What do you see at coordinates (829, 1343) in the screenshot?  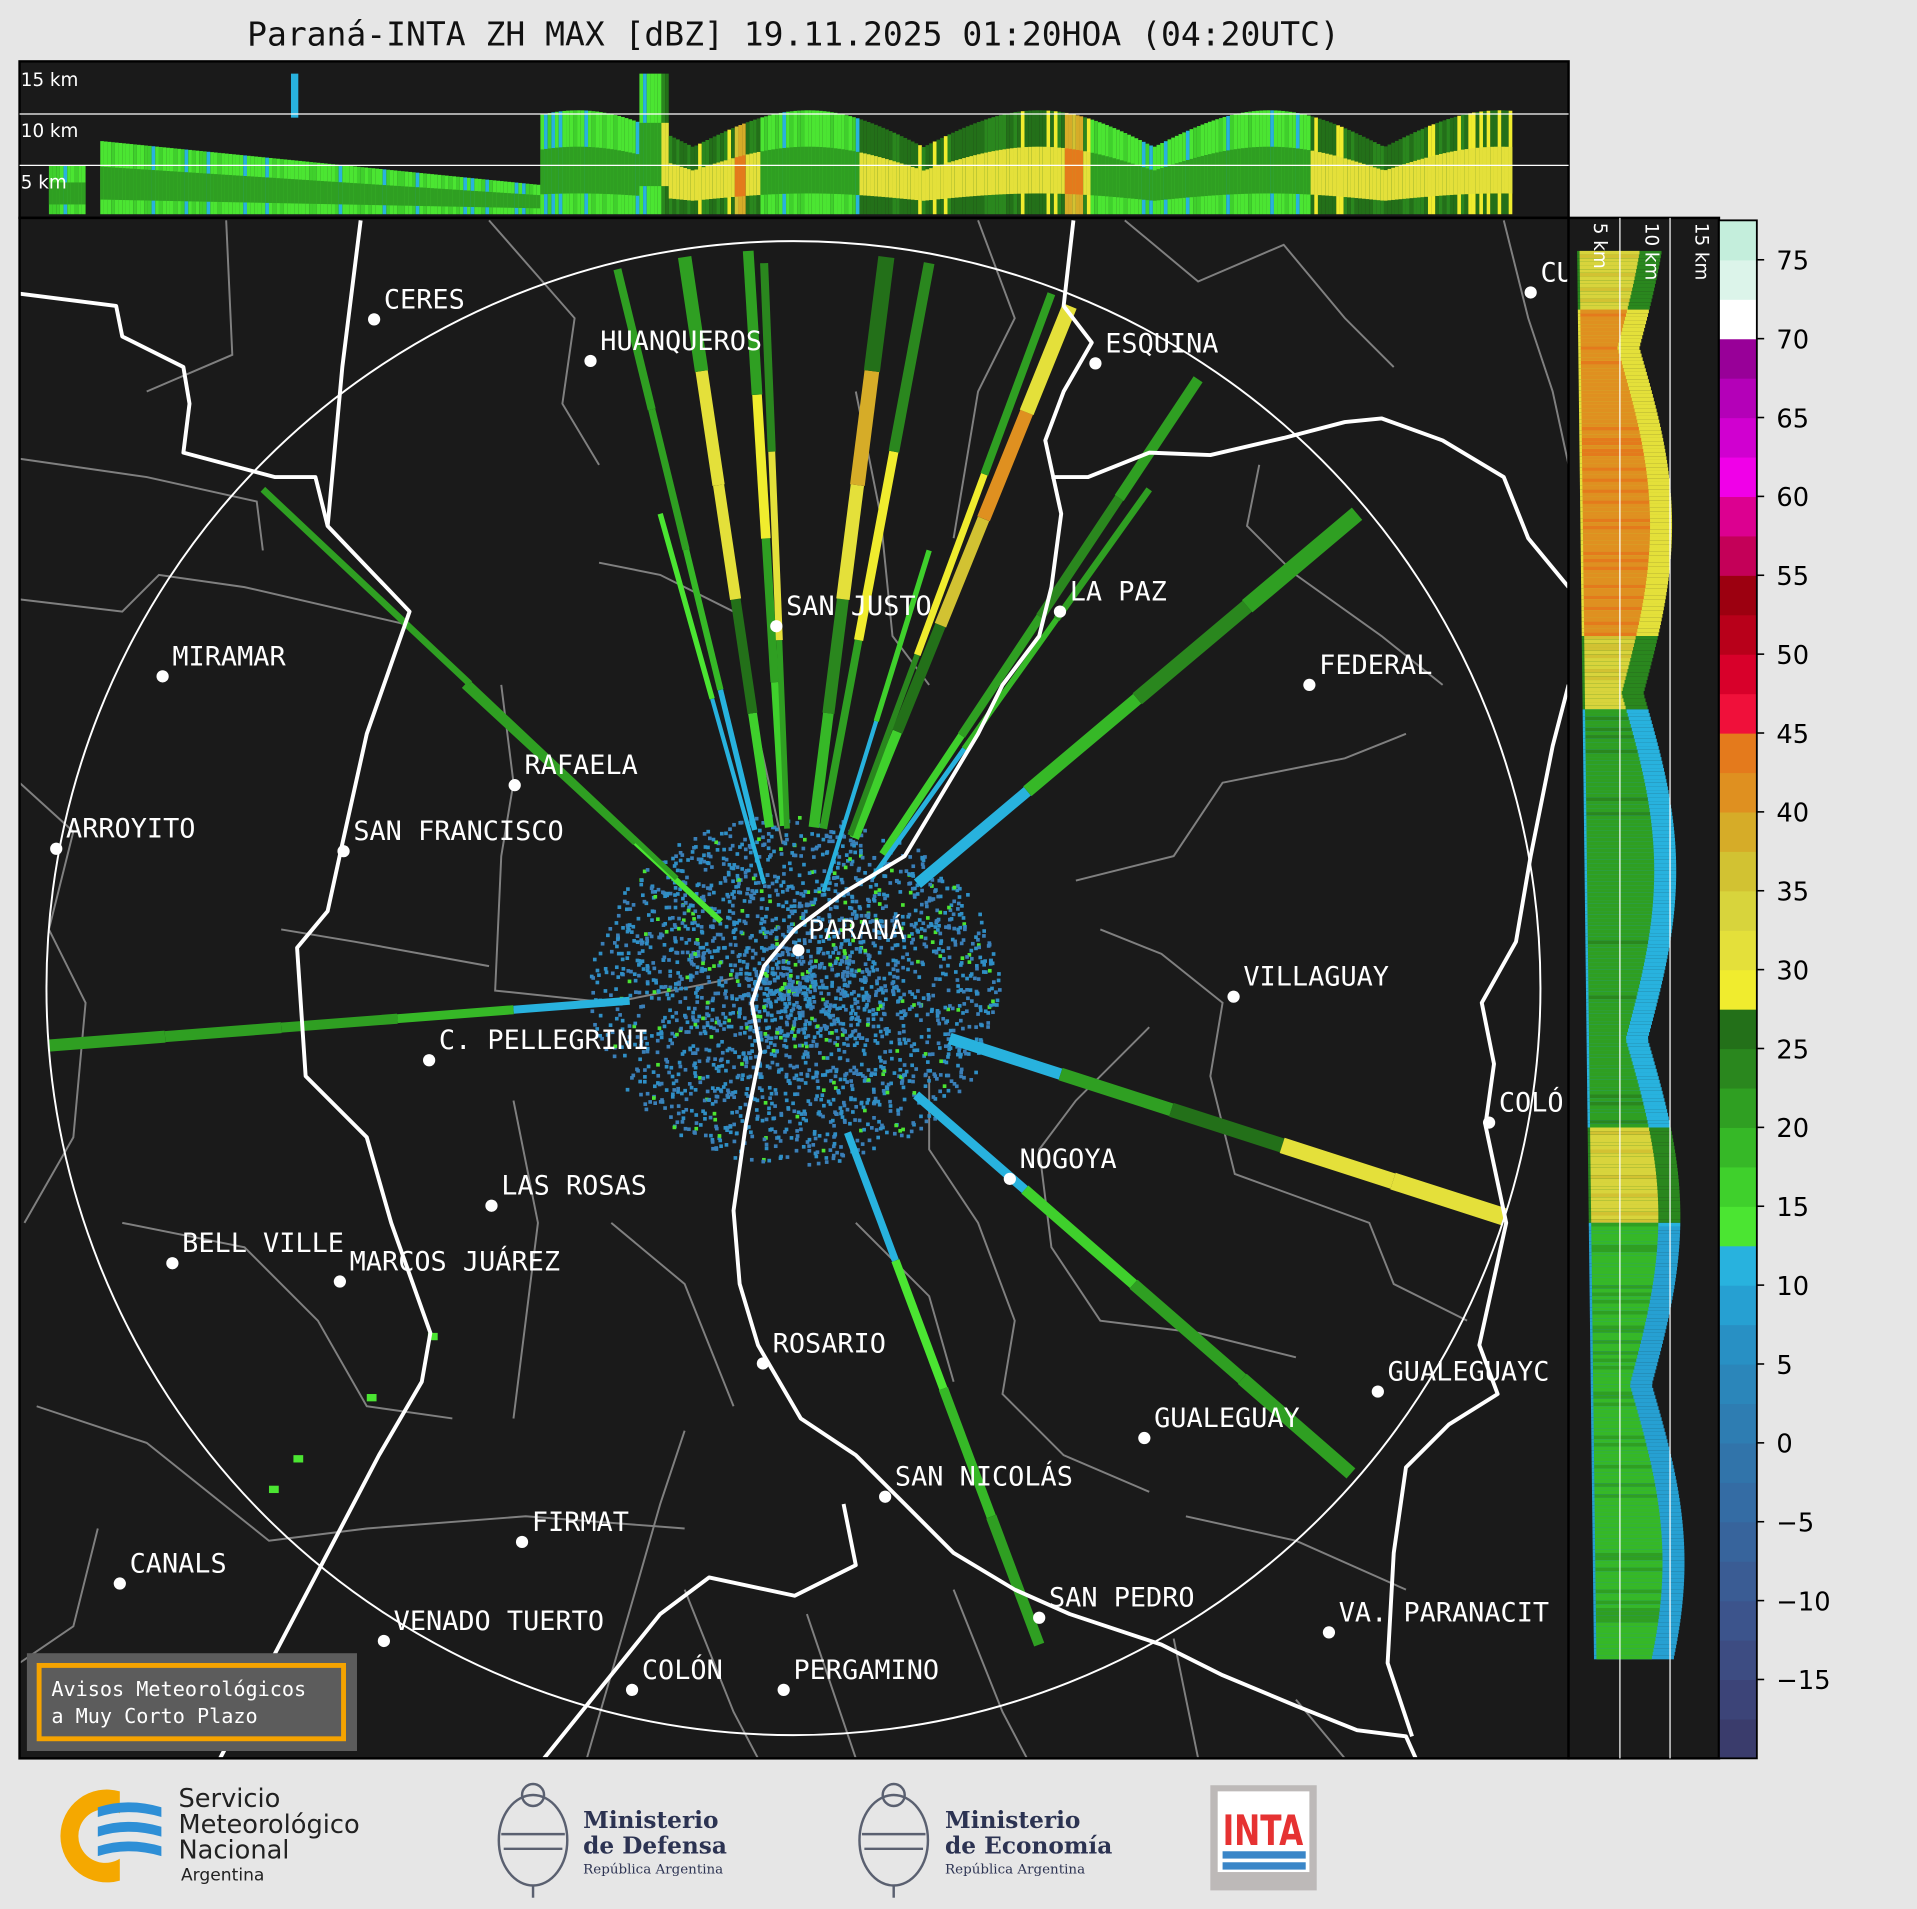 I see `city-label: ROSARIO` at bounding box center [829, 1343].